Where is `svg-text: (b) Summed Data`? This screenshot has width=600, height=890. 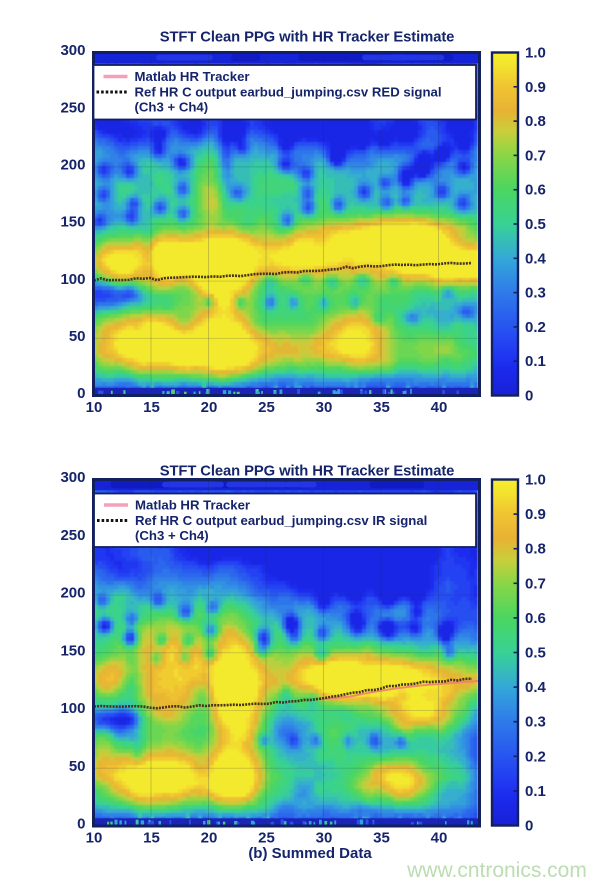 svg-text: (b) Summed Data is located at coordinates (310, 853).